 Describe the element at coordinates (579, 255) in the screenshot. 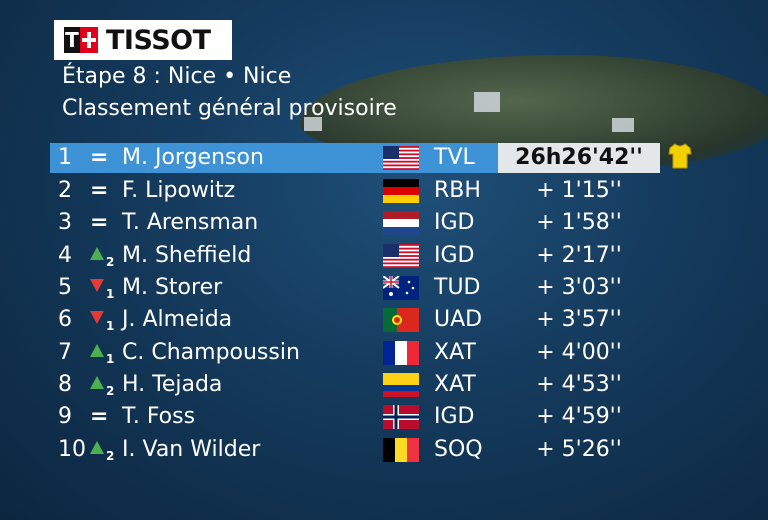

I see `time-gap: + 2'17''` at that location.